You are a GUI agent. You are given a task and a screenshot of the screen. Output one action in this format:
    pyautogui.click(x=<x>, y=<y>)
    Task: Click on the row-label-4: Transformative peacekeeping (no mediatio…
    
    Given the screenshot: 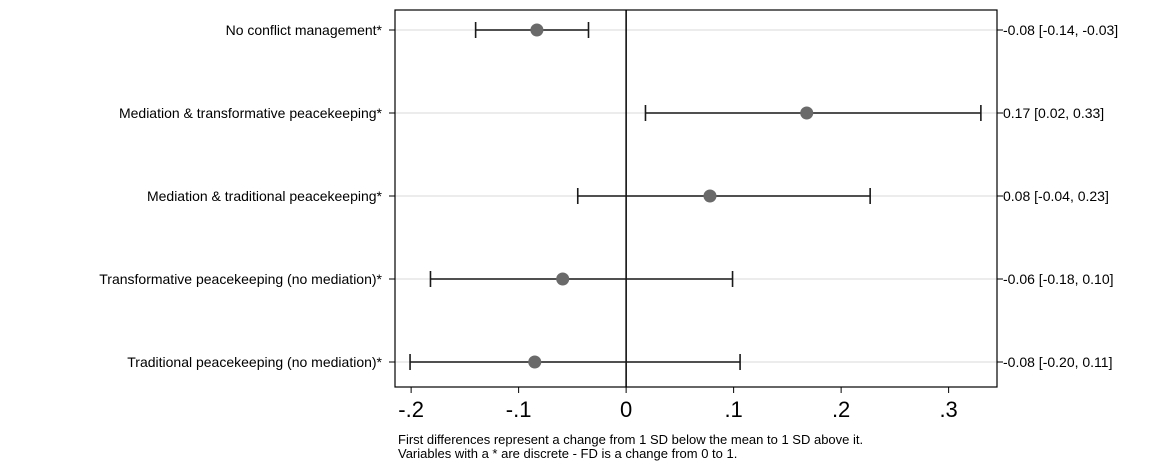 What is the action you would take?
    pyautogui.click(x=240, y=279)
    